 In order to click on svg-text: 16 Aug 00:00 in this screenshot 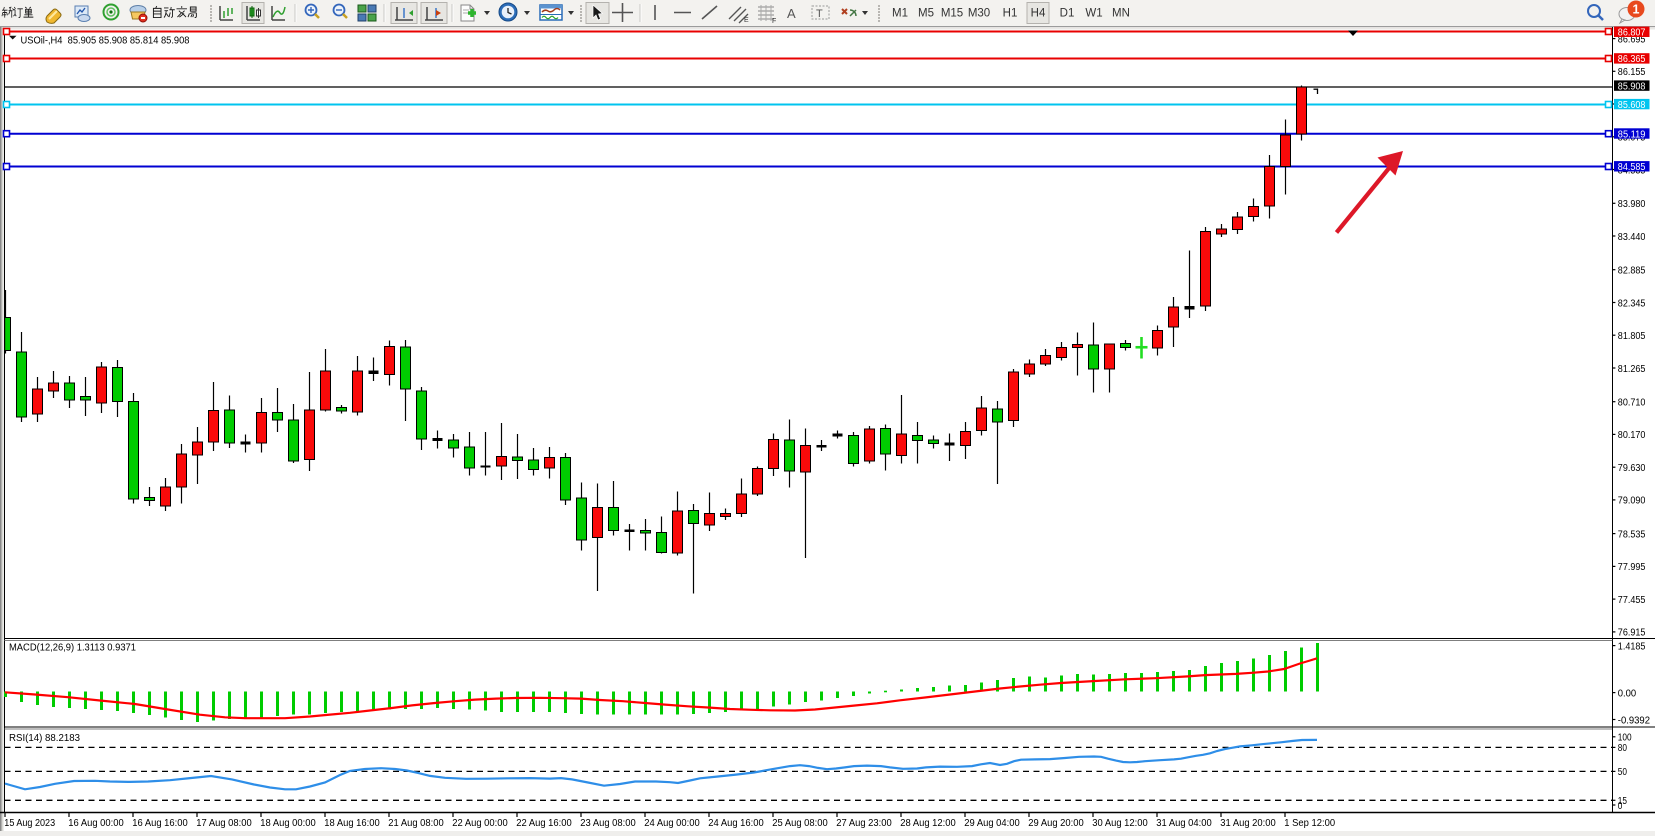, I will do `click(96, 823)`.